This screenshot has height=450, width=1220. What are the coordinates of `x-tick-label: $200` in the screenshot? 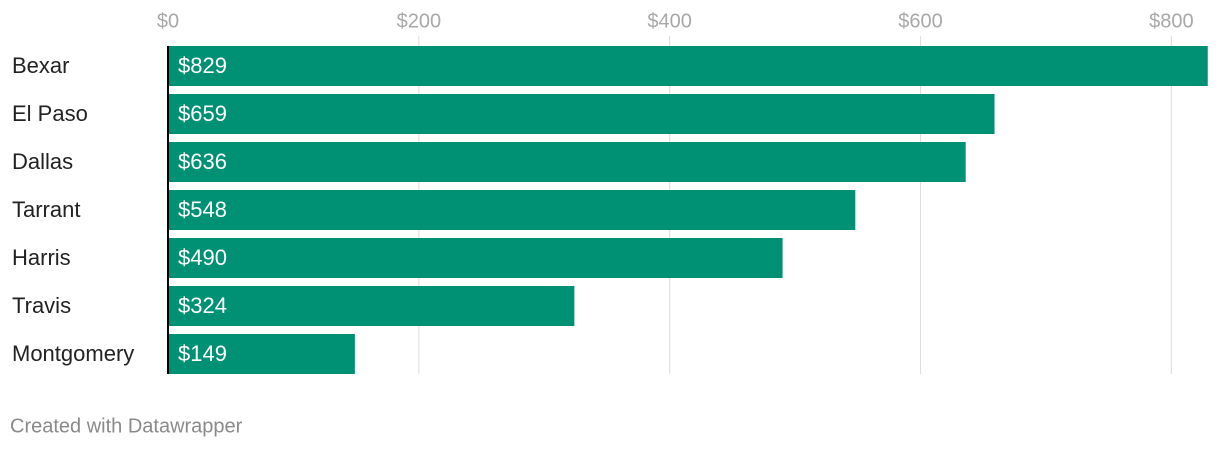 It's located at (419, 21).